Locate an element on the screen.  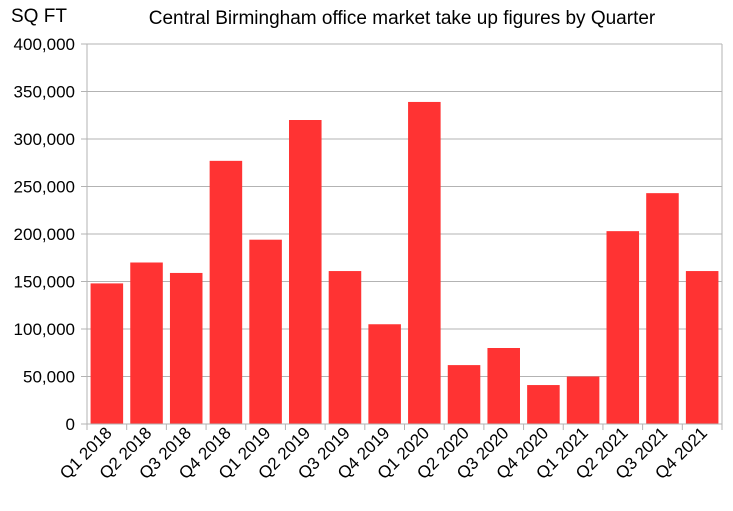
y-tick-label: 150,000 is located at coordinates (44, 282).